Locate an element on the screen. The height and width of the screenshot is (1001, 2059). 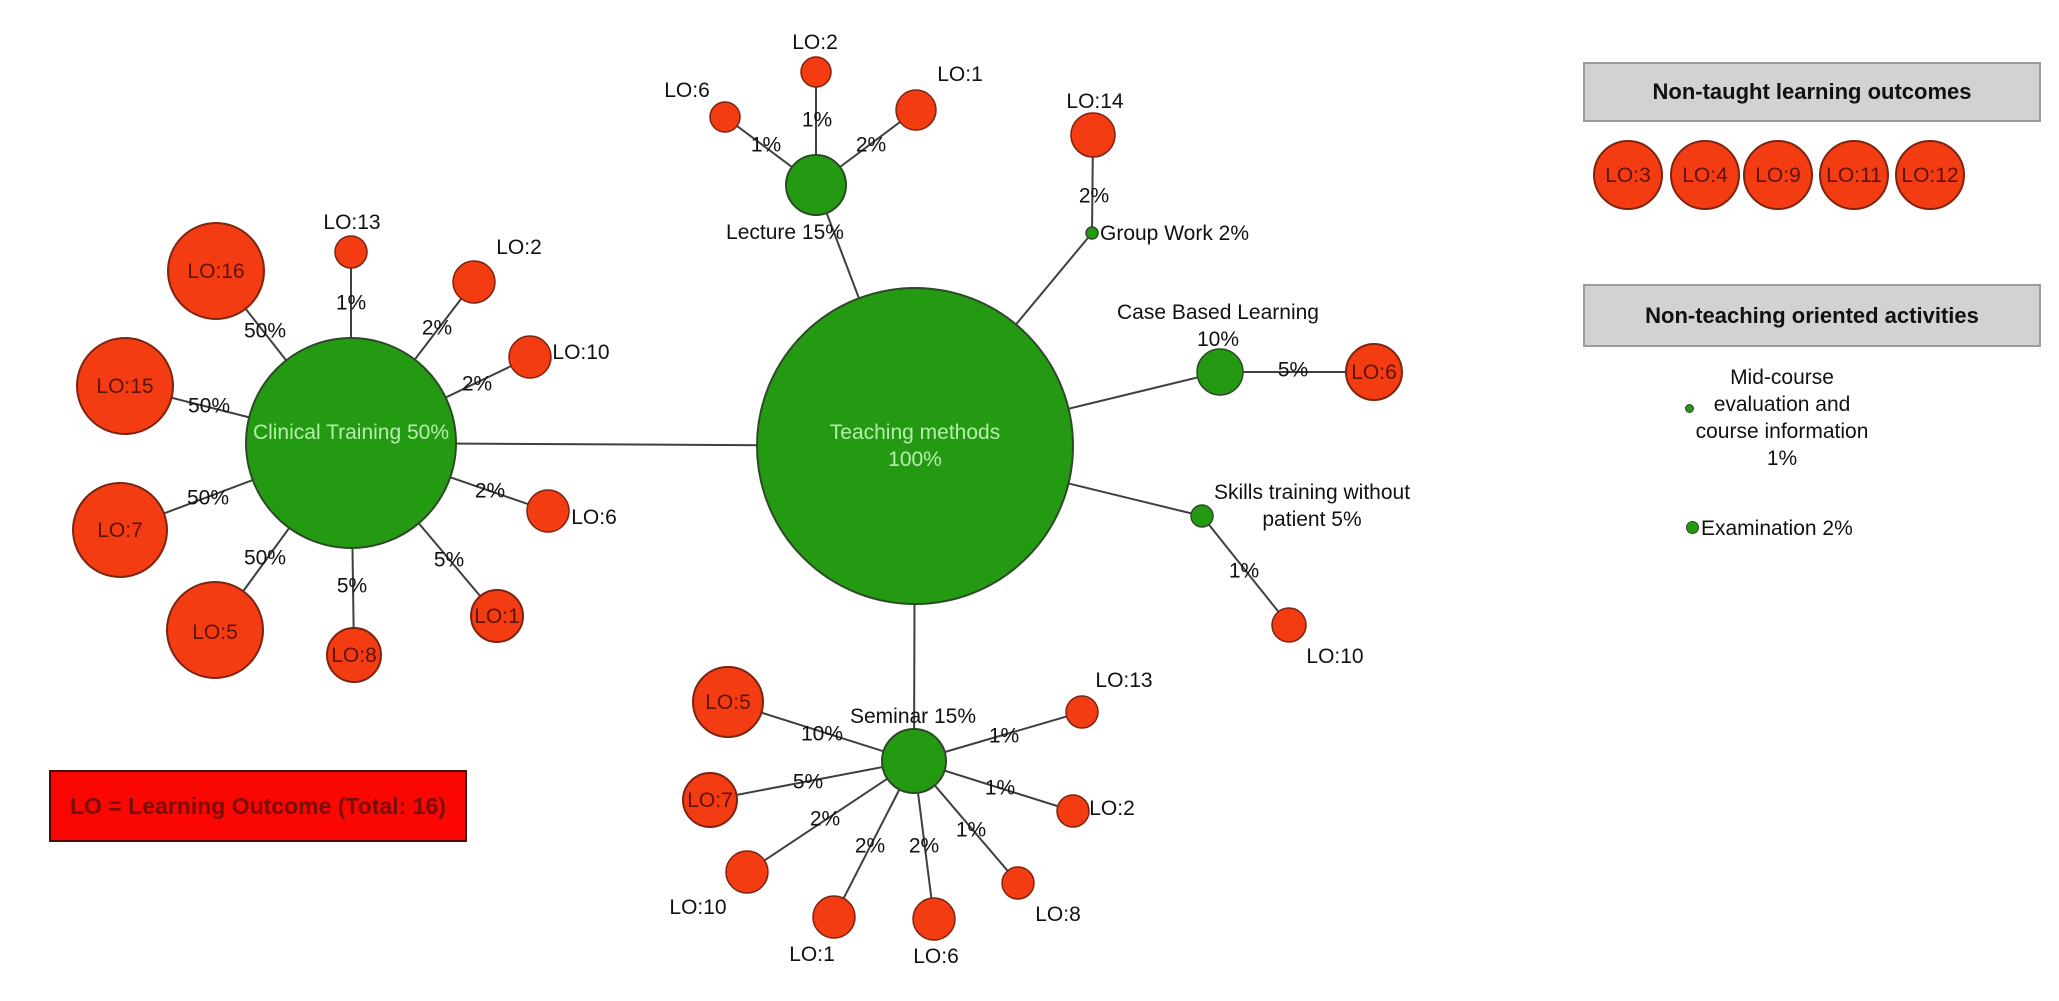
node-label-lec-lo6: LO:6 is located at coordinates (687, 90).